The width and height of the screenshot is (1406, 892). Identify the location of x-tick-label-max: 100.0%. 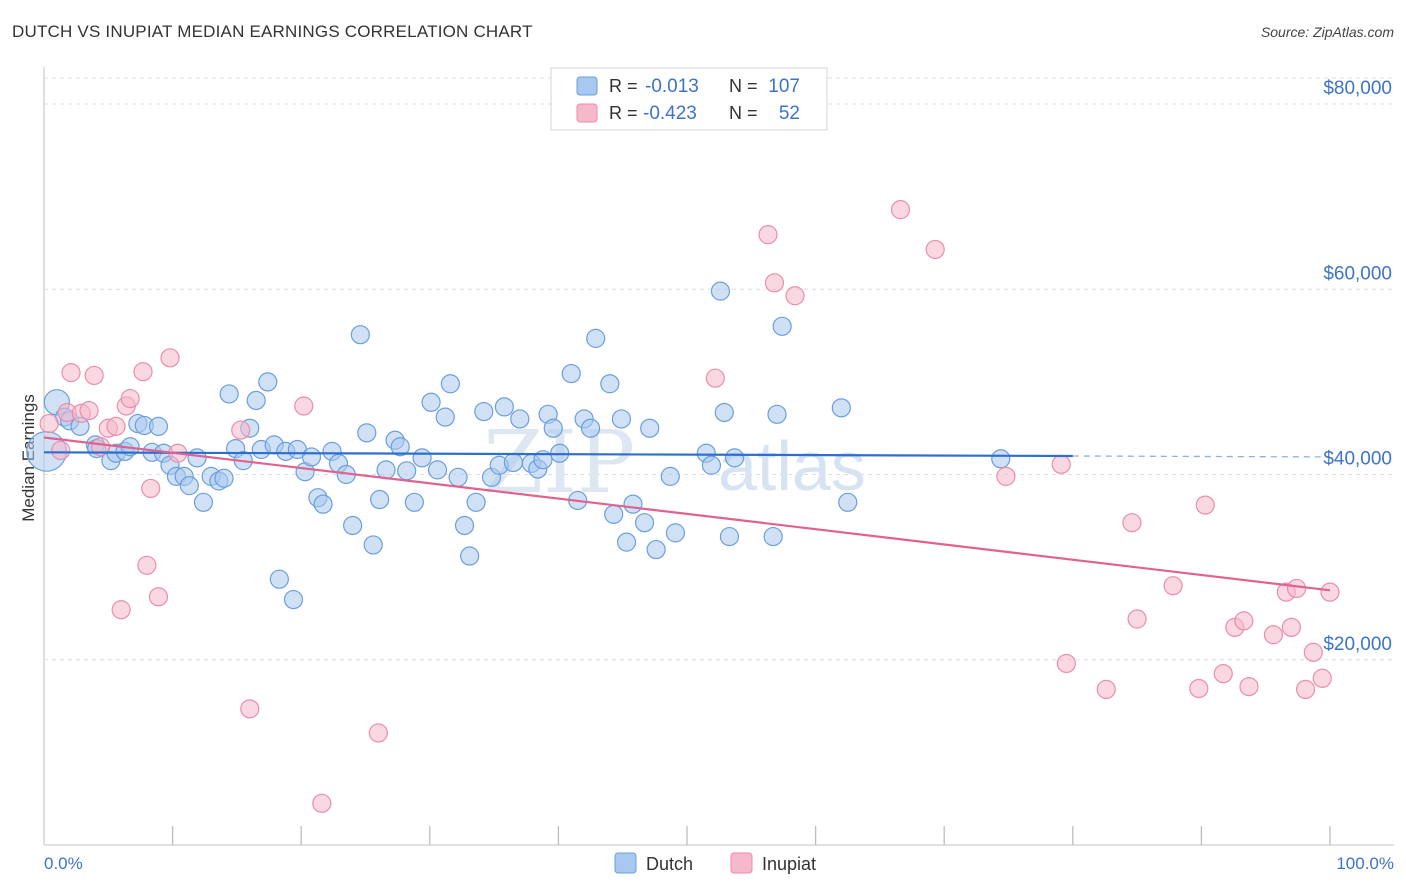
(1365, 863).